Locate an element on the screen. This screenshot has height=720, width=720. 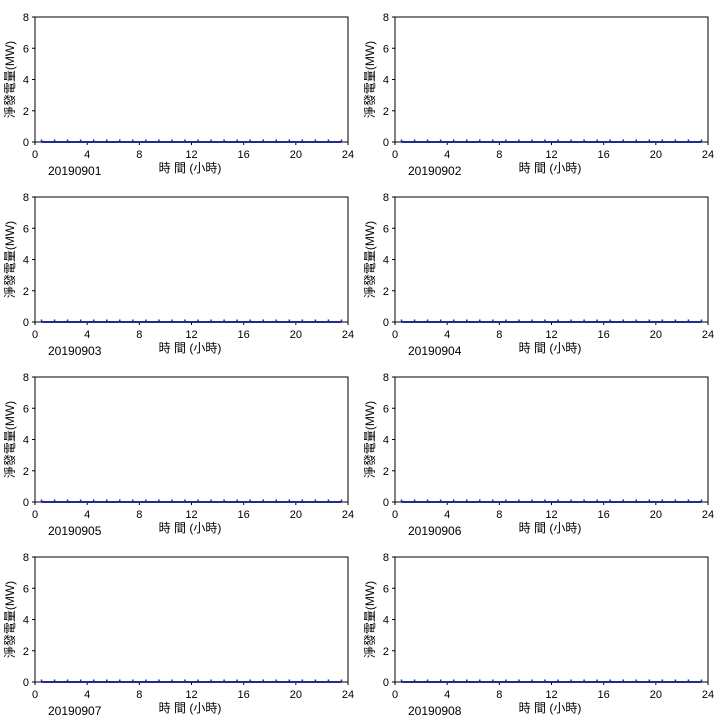
chart-panel-20190908: 0 2 4 6 8 0 4 8 12 16 20 24 淨發電量(MW) 20190908 時 間 (小時) is located at coordinates (540, 630).